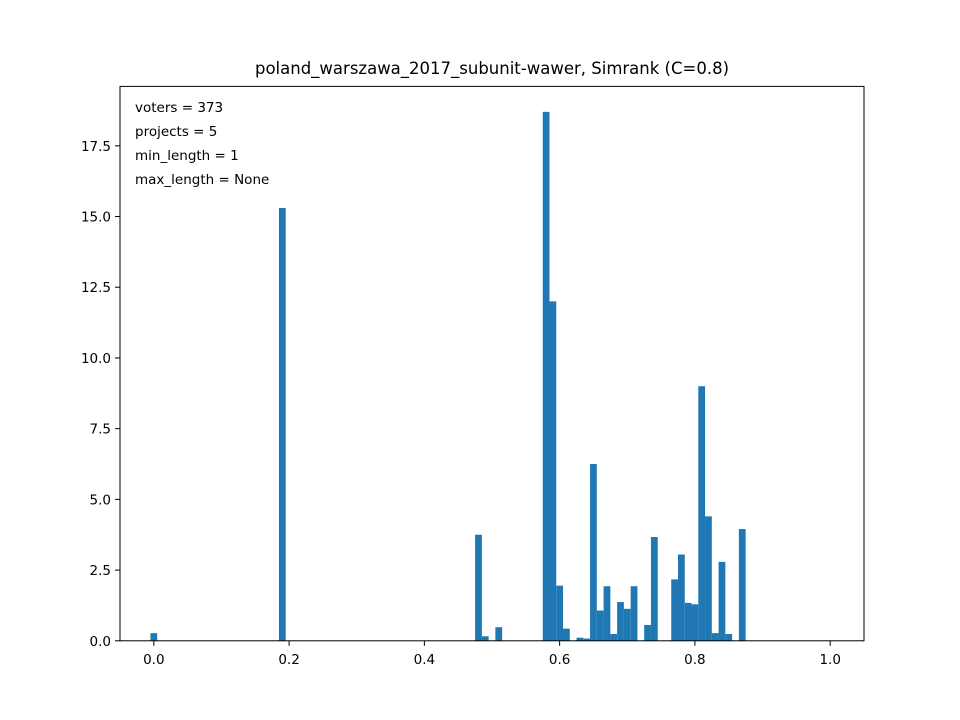  What do you see at coordinates (559, 660) in the screenshot?
I see `x-tick-label: 0.6` at bounding box center [559, 660].